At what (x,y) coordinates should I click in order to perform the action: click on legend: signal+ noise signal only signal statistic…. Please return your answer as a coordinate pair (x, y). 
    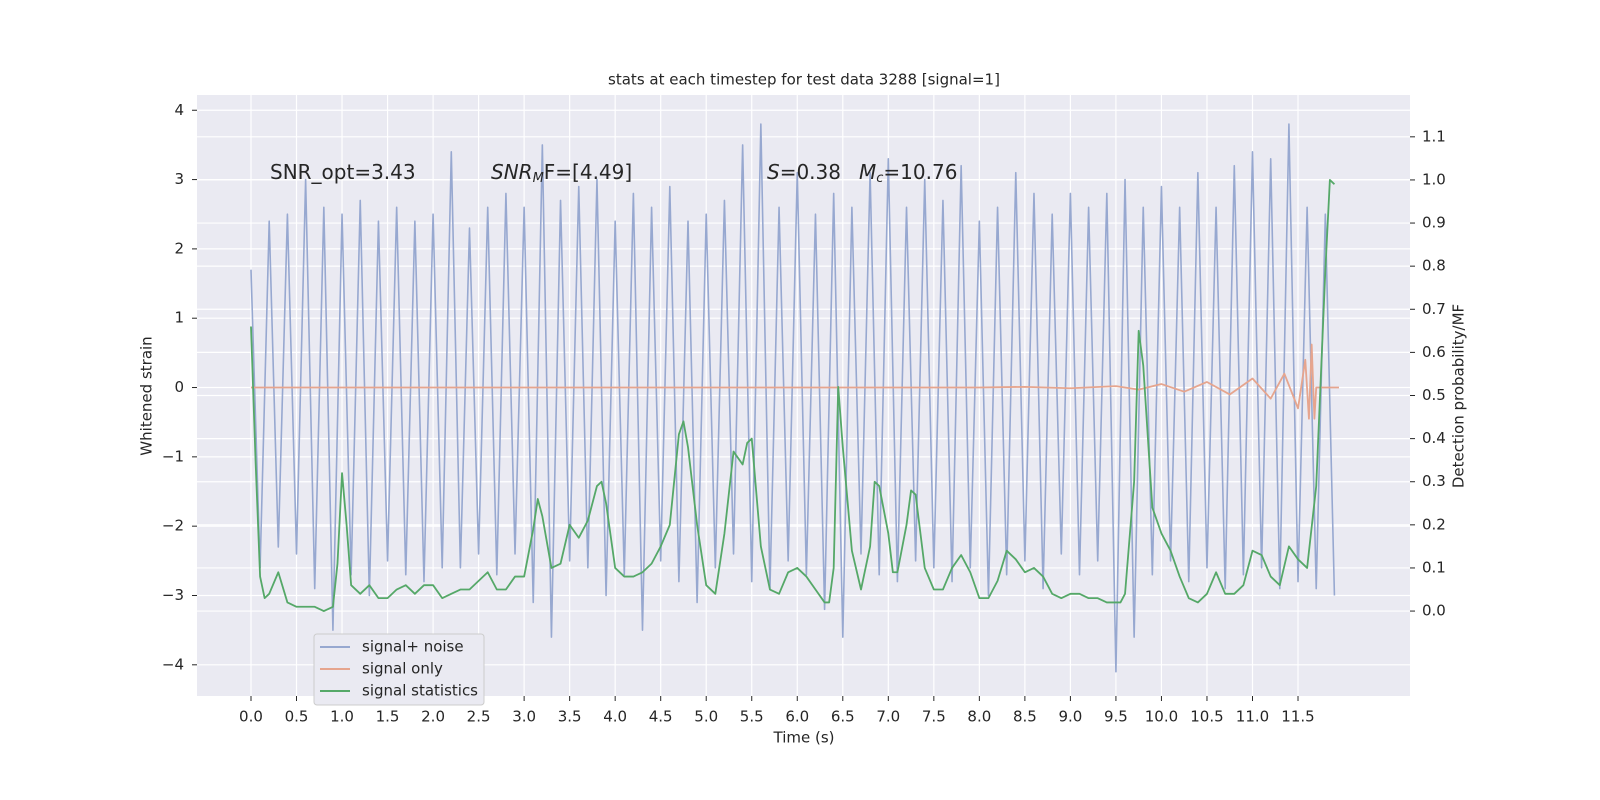
    Looking at the image, I should click on (399, 669).